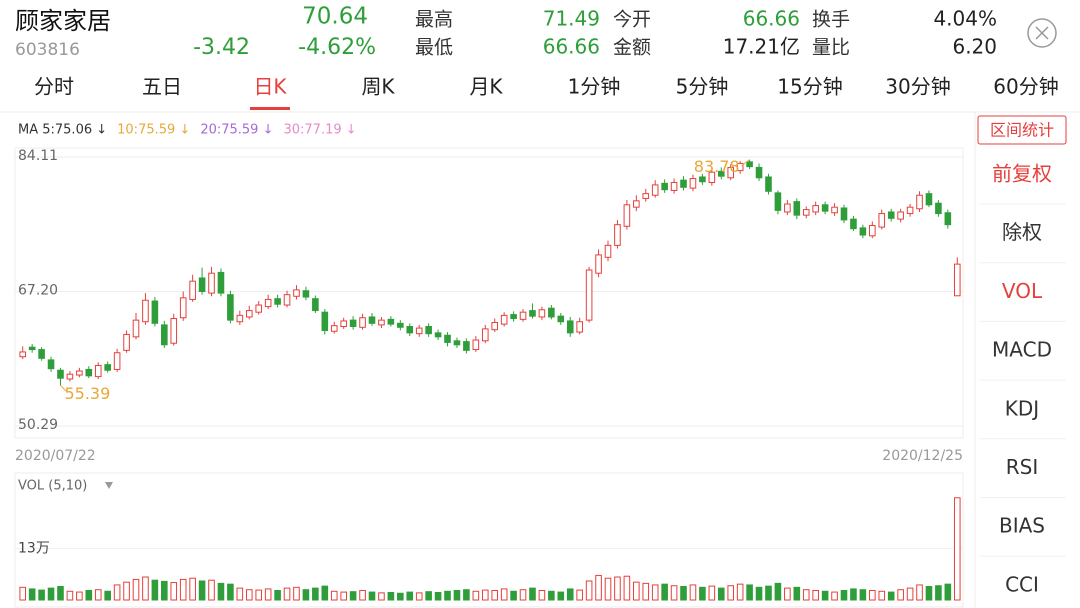  Describe the element at coordinates (270, 87) in the screenshot. I see `tab: 日K` at that location.